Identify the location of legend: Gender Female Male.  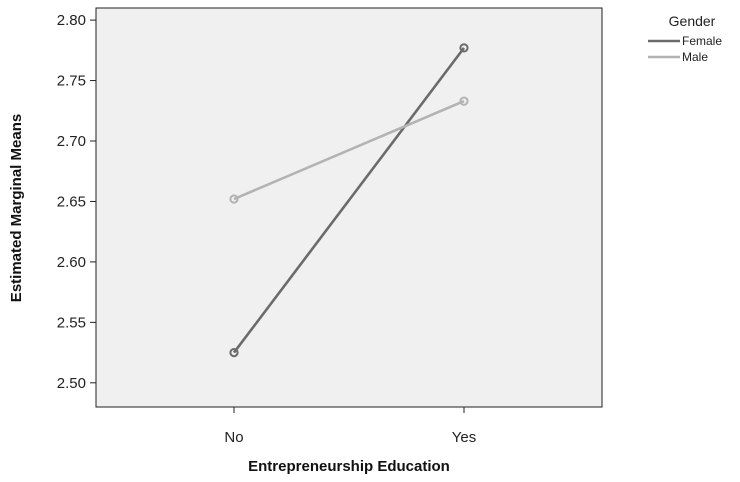
(685, 38).